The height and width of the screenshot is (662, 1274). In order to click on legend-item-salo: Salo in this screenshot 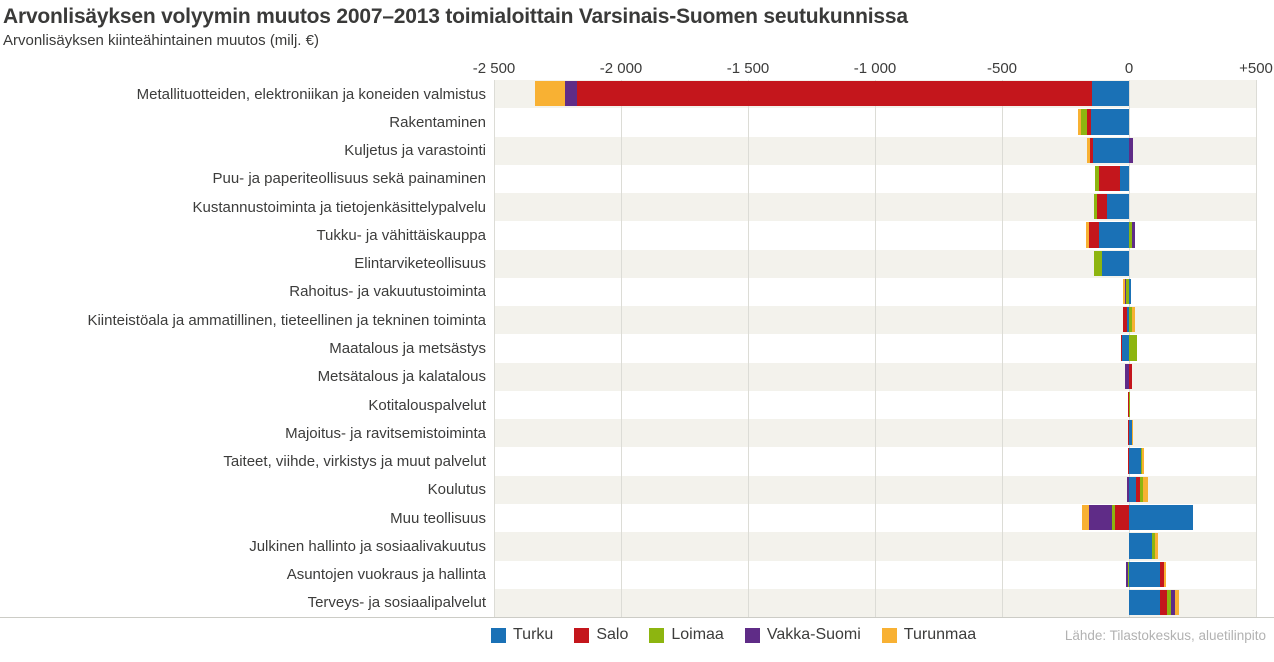, I will do `click(601, 635)`.